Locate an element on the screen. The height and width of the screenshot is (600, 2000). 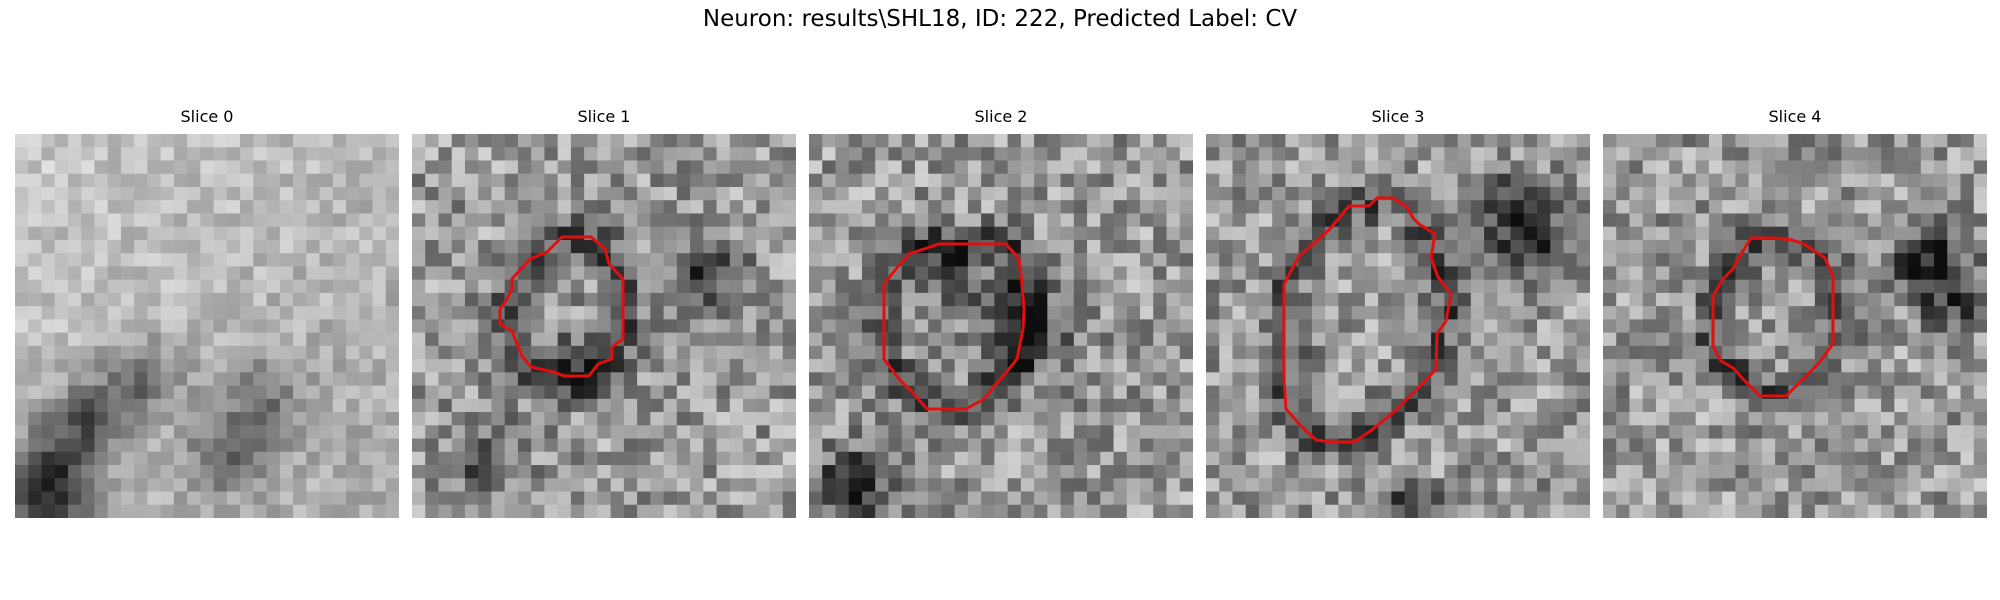
slice-title: Slice 2 is located at coordinates (1001, 116).